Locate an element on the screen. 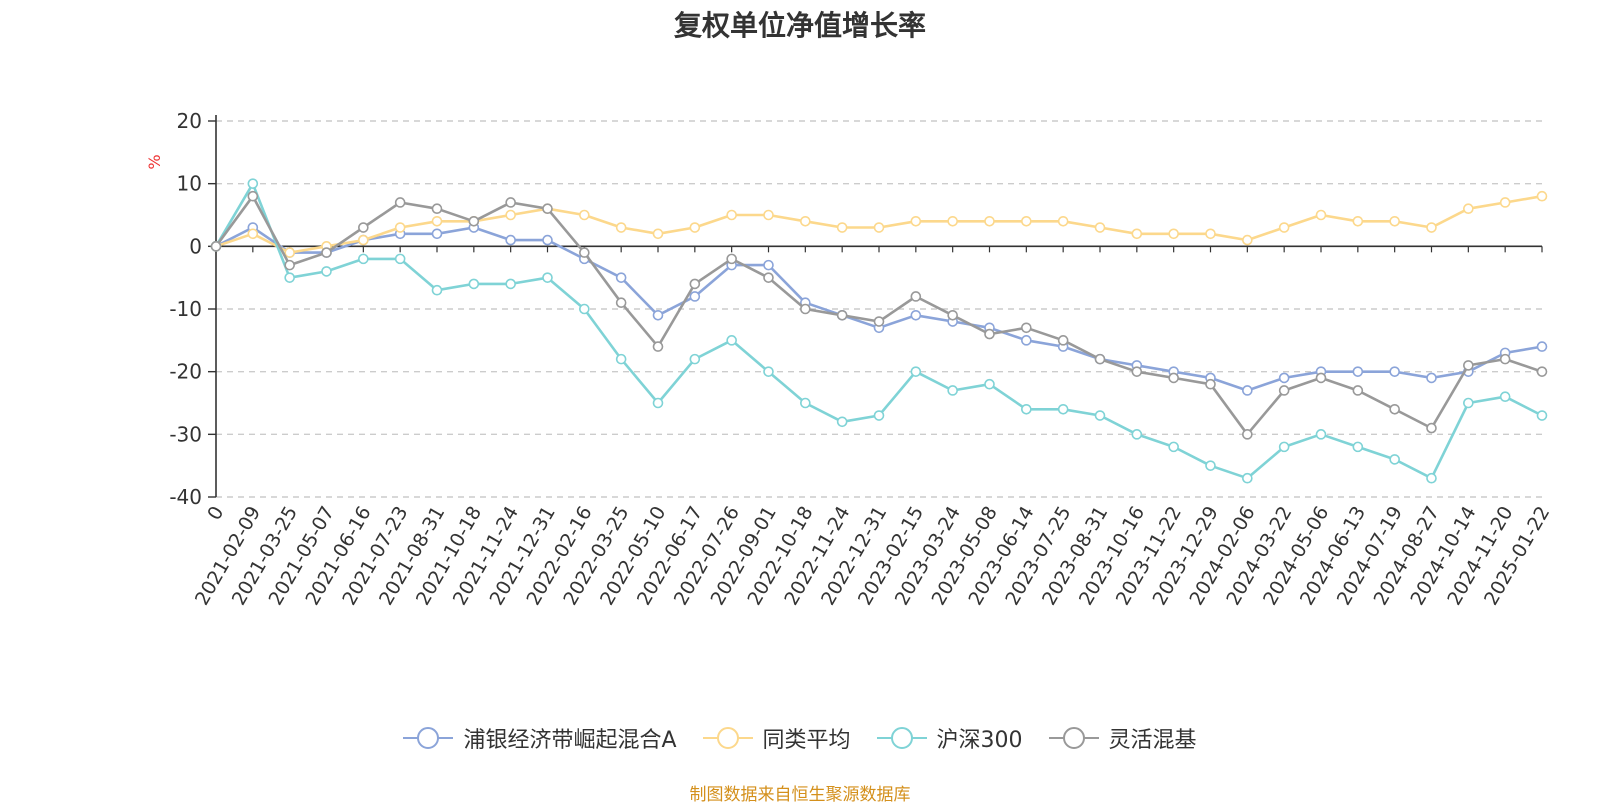 The width and height of the screenshot is (1600, 805). y-tick-label: -40 is located at coordinates (185, 497).